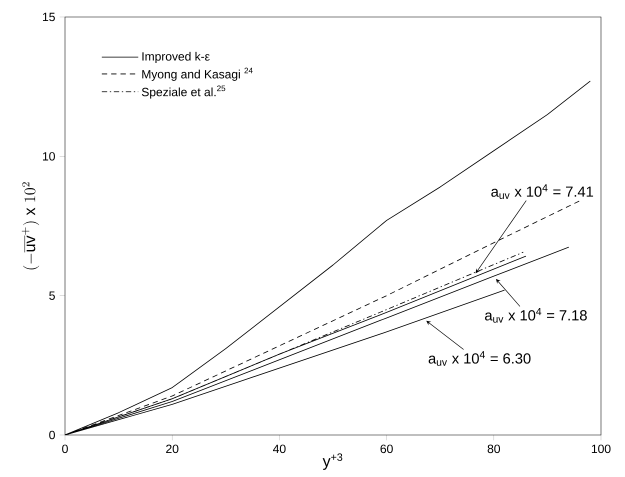 This screenshot has width=625, height=477. What do you see at coordinates (494, 449) in the screenshot?
I see `x-tick-label: 80` at bounding box center [494, 449].